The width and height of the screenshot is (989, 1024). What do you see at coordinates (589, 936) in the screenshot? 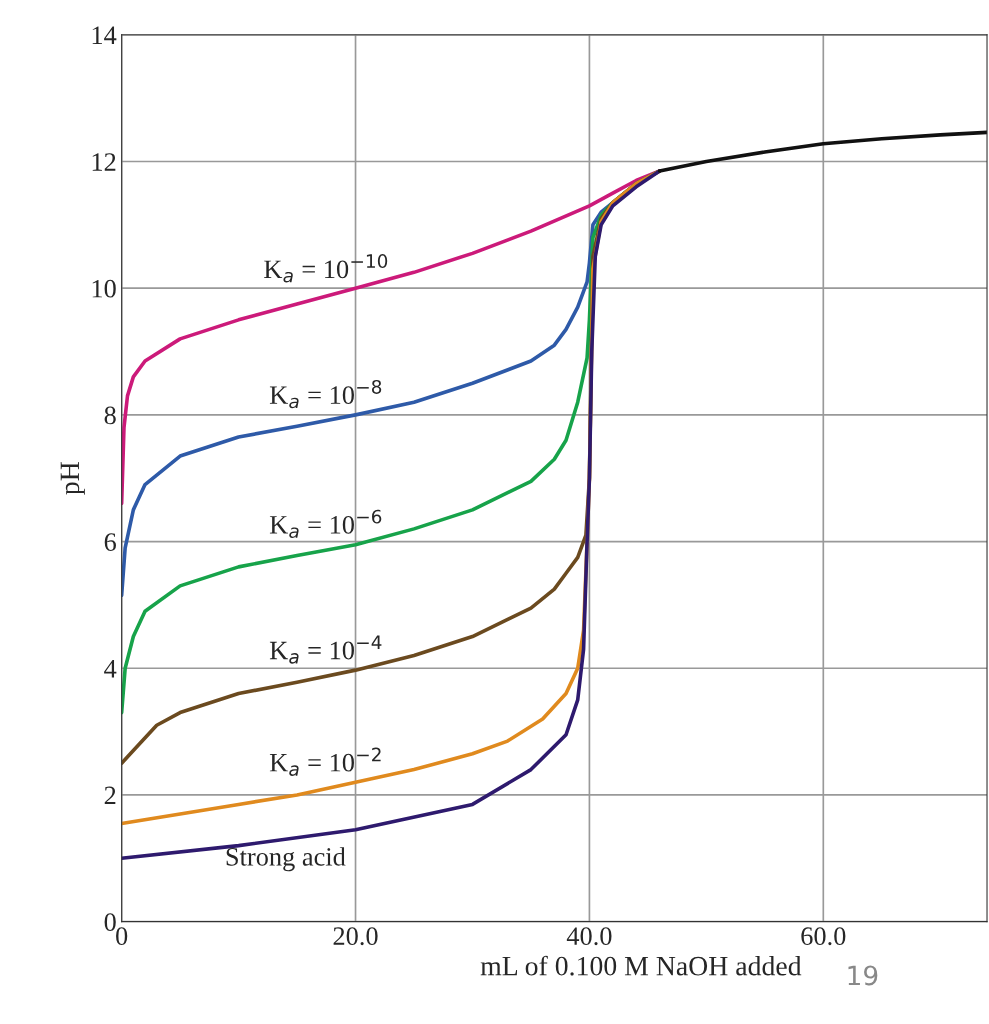
I see `x-tick-label: 40.0` at bounding box center [589, 936].